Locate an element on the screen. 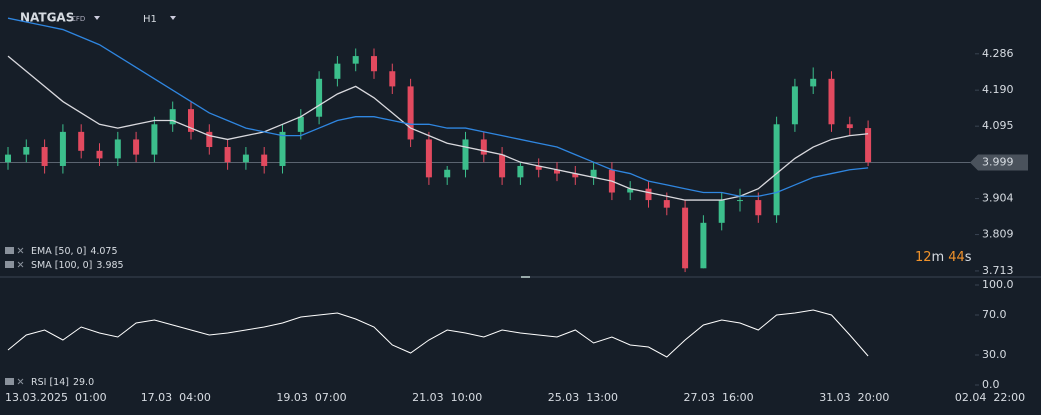 The image size is (1041, 415). last-price-tag is located at coordinates (999, 162).